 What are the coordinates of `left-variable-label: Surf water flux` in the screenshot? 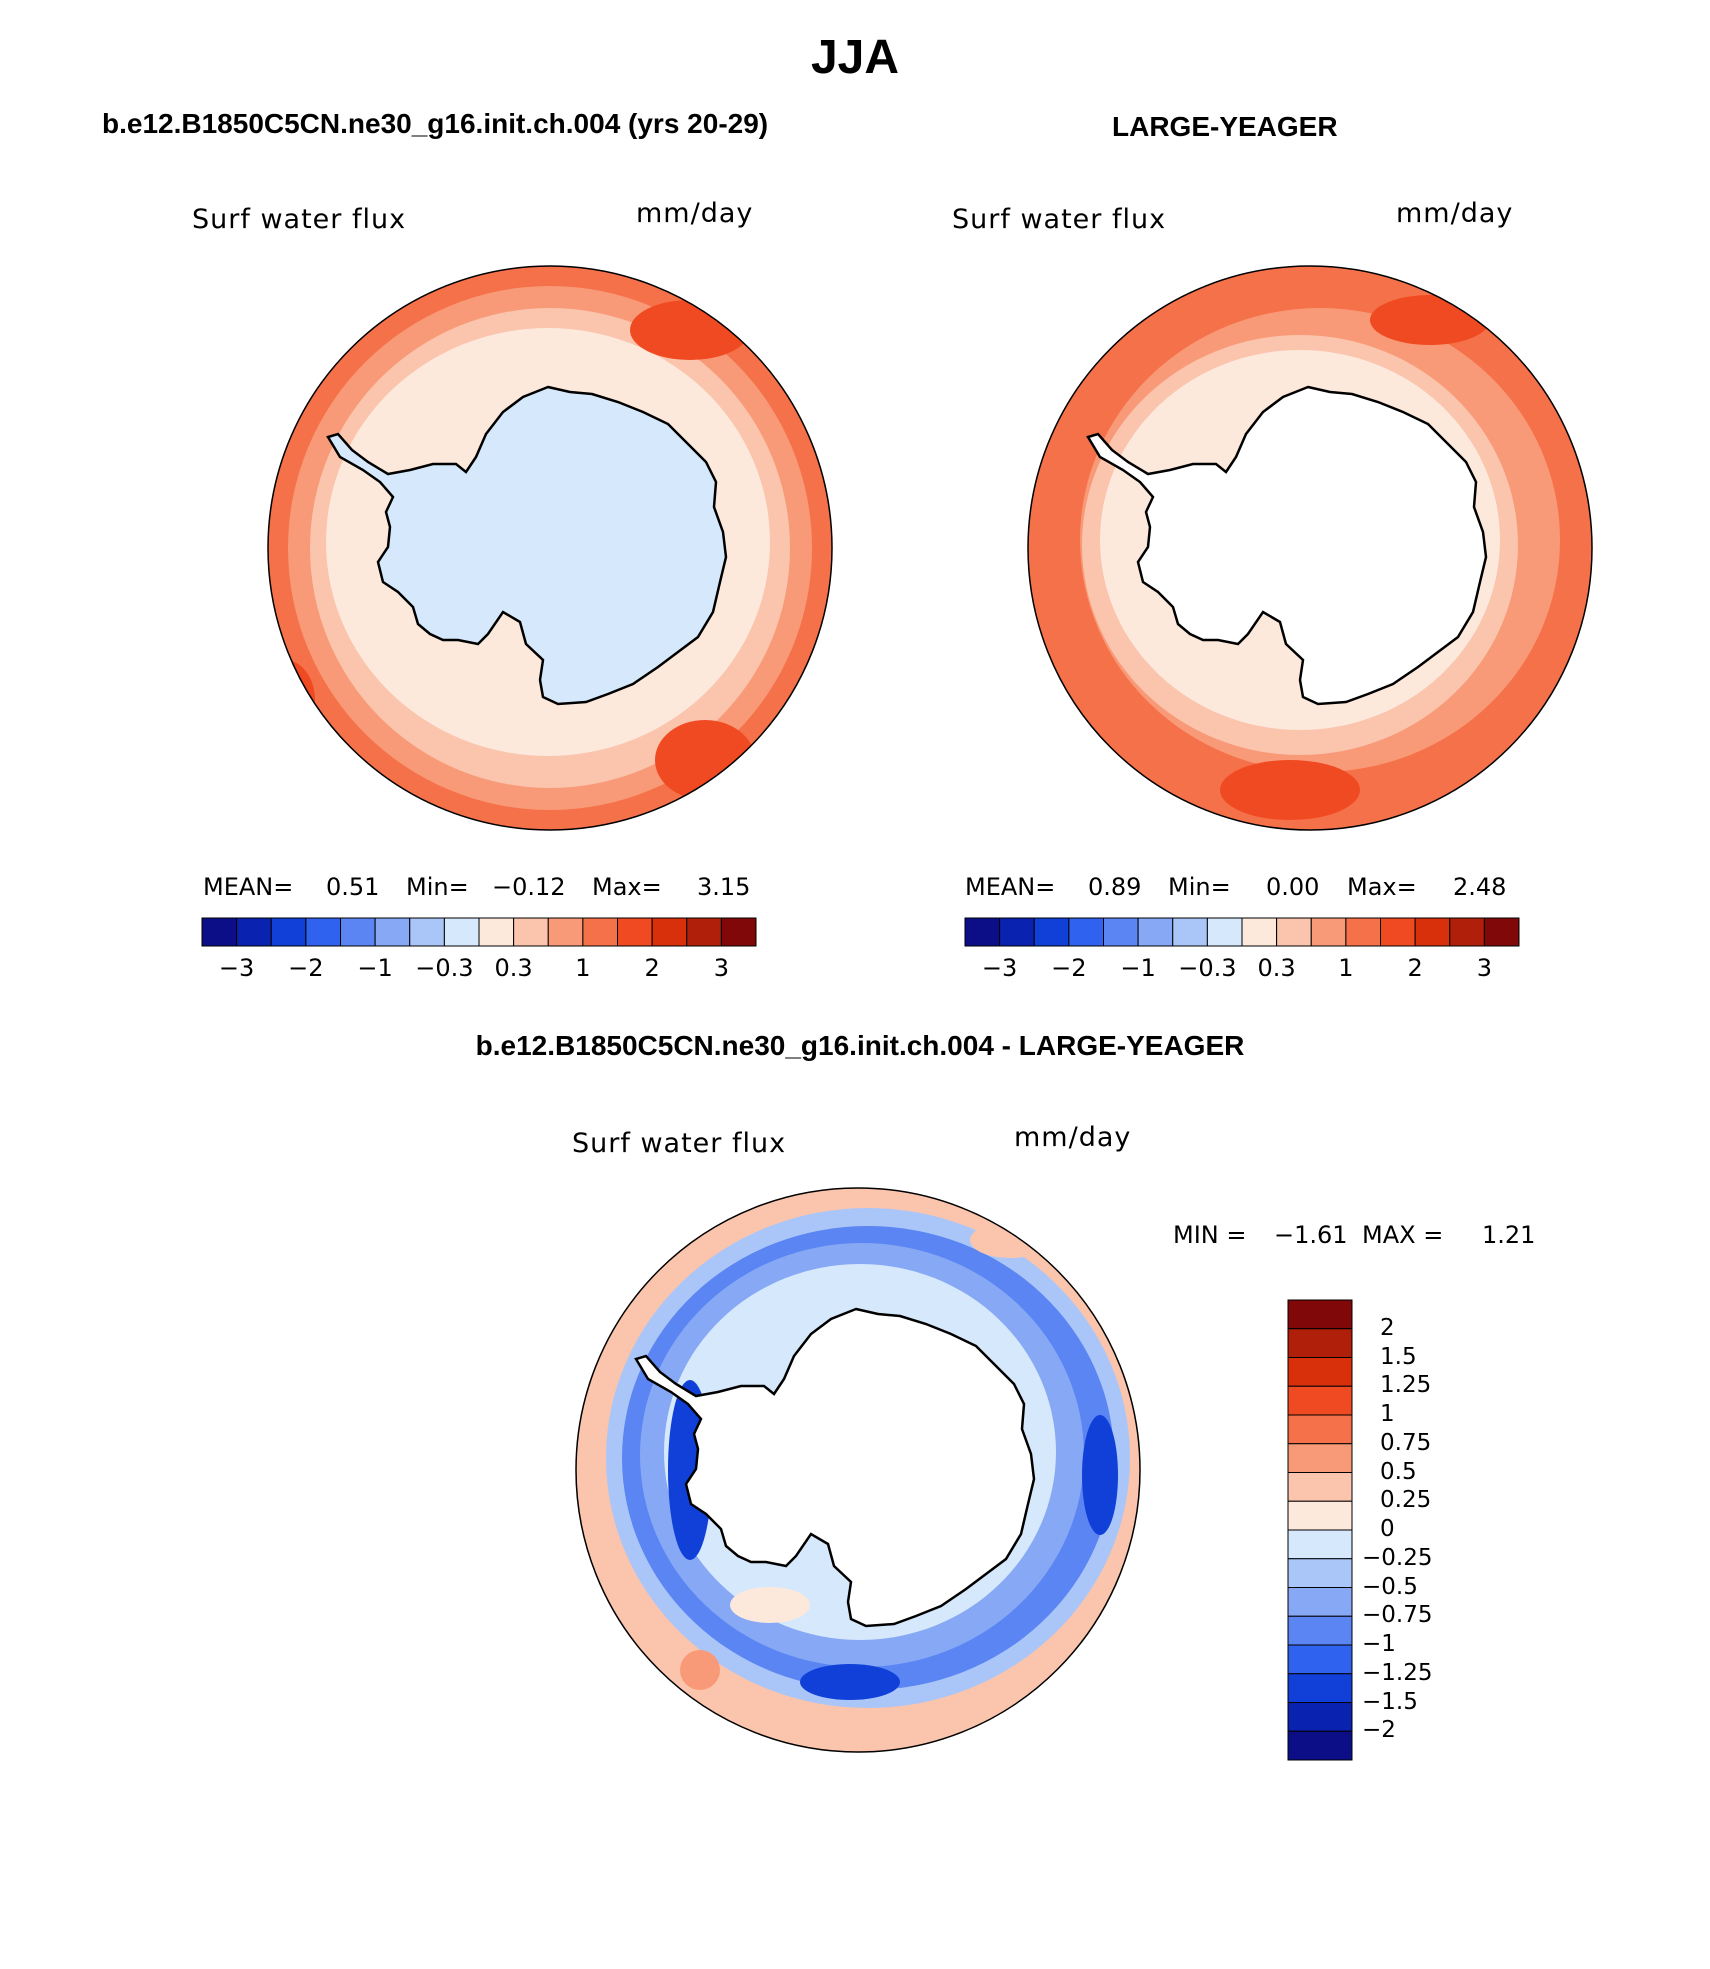 It's located at (299, 219).